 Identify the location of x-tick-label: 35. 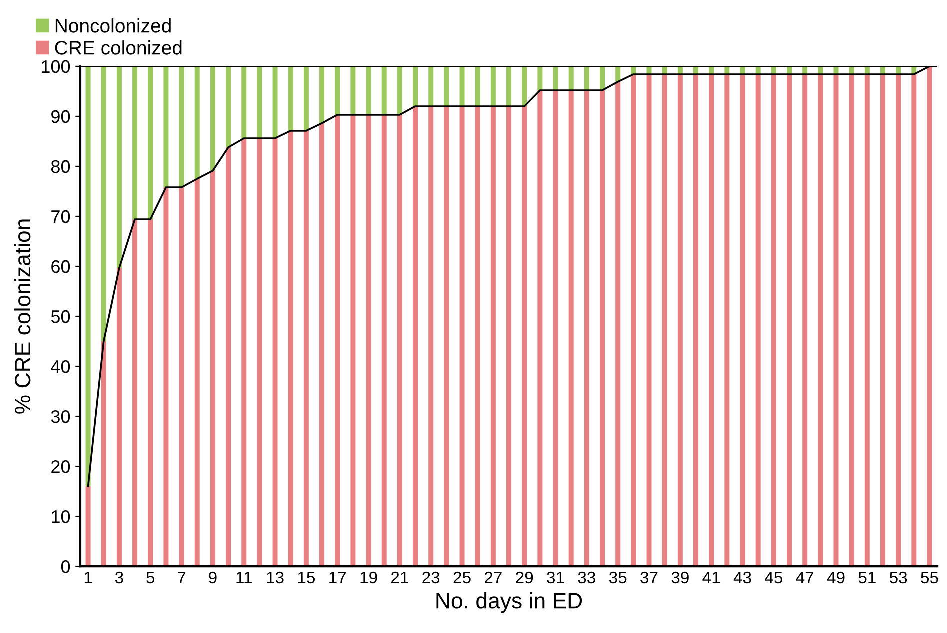
(618, 578).